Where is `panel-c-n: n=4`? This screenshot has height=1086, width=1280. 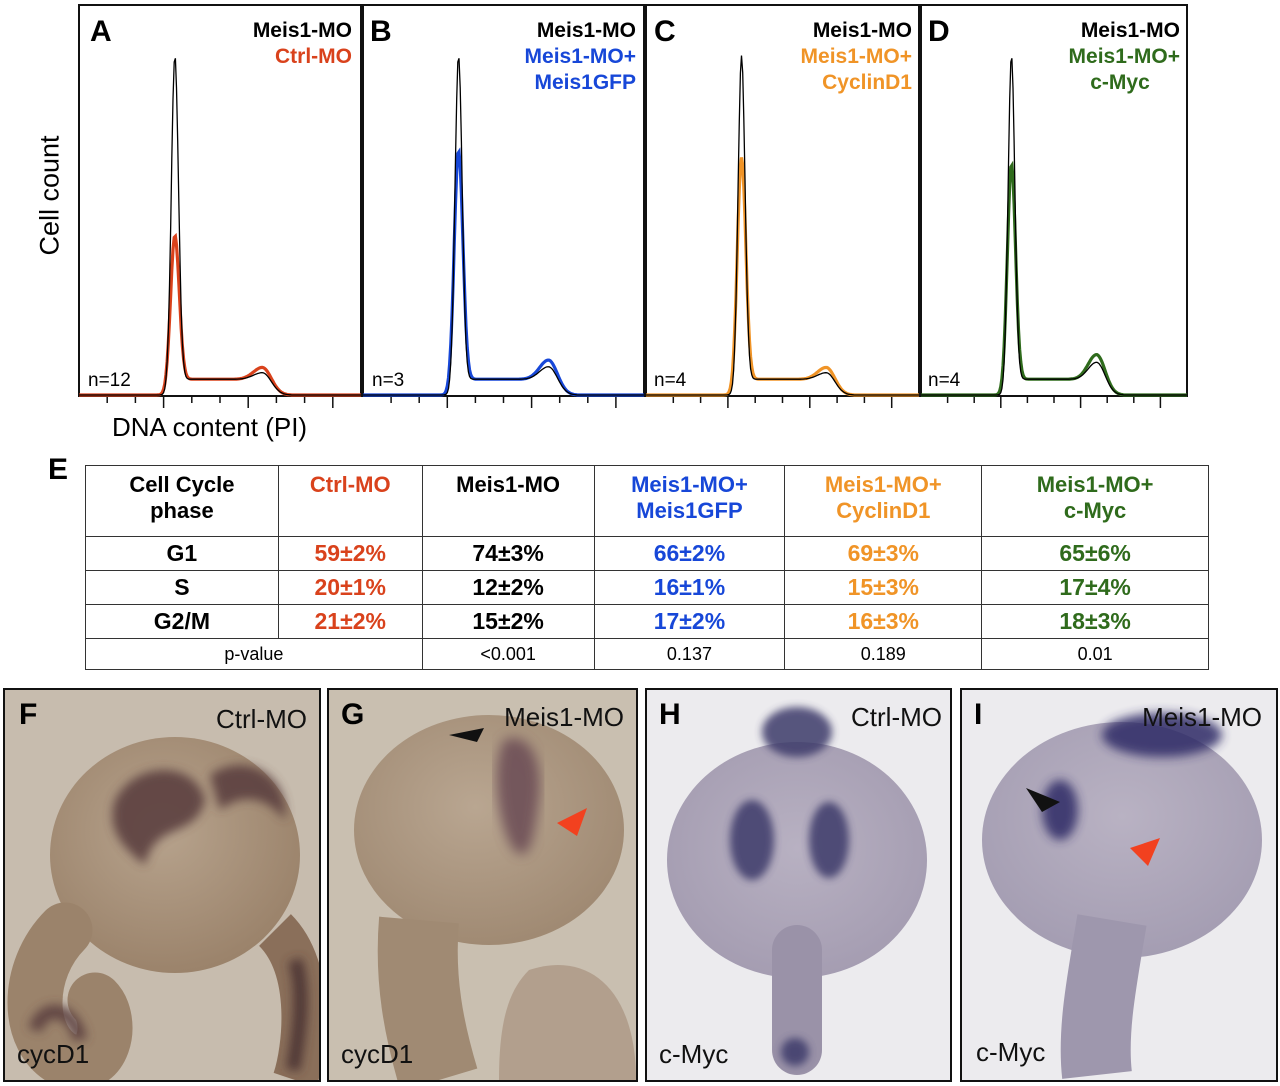 panel-c-n: n=4 is located at coordinates (670, 380).